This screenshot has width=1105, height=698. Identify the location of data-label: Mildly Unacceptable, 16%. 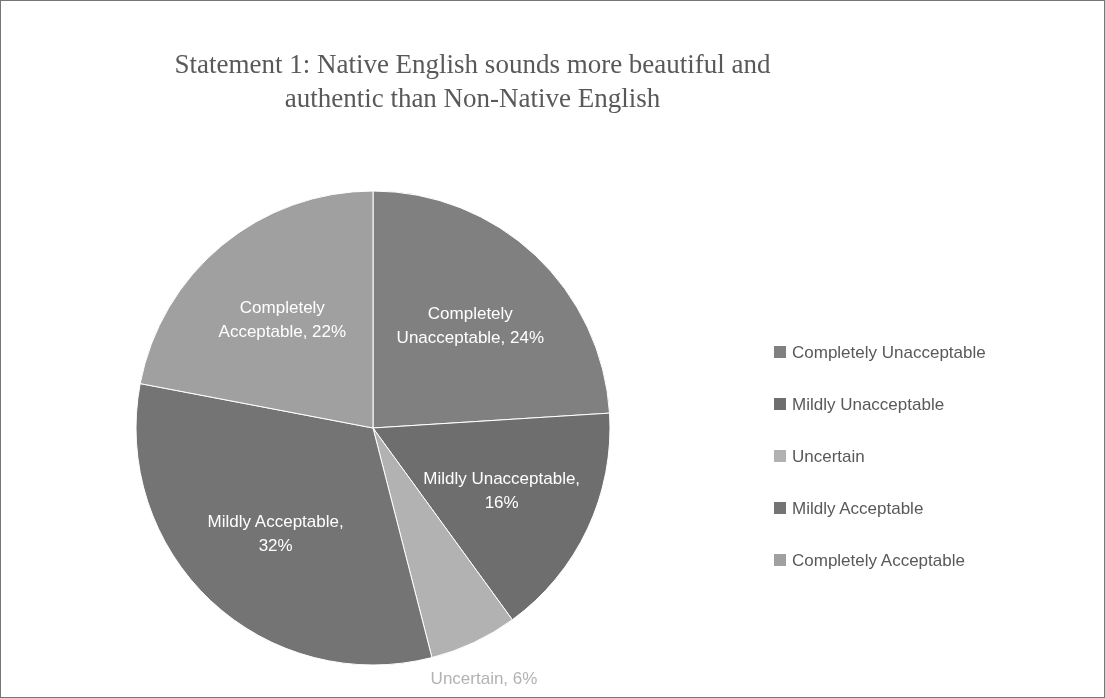
(502, 490).